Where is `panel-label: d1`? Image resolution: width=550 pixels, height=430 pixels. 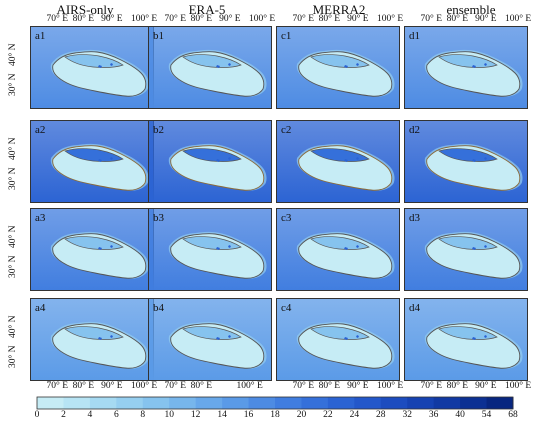
panel-label: d1 is located at coordinates (414, 36).